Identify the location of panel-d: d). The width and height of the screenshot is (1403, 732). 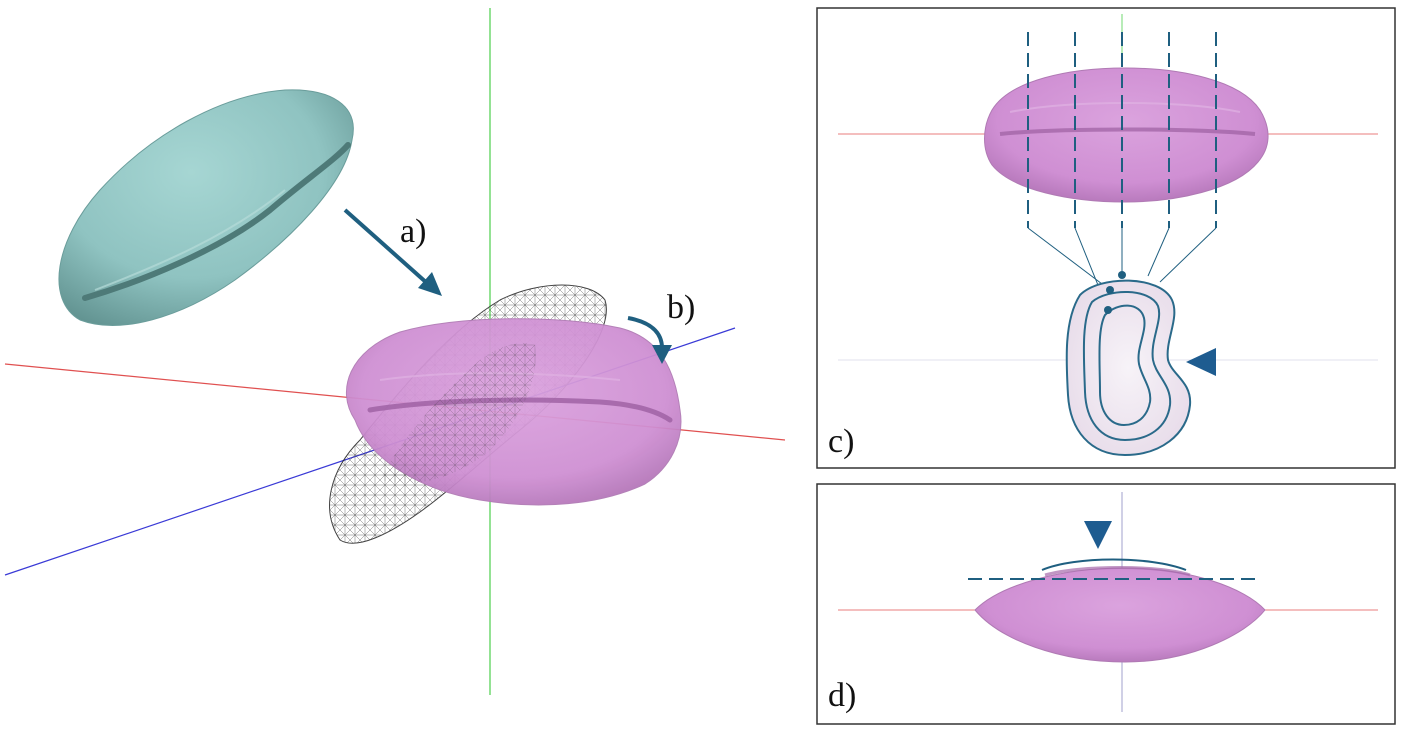
(1106, 604).